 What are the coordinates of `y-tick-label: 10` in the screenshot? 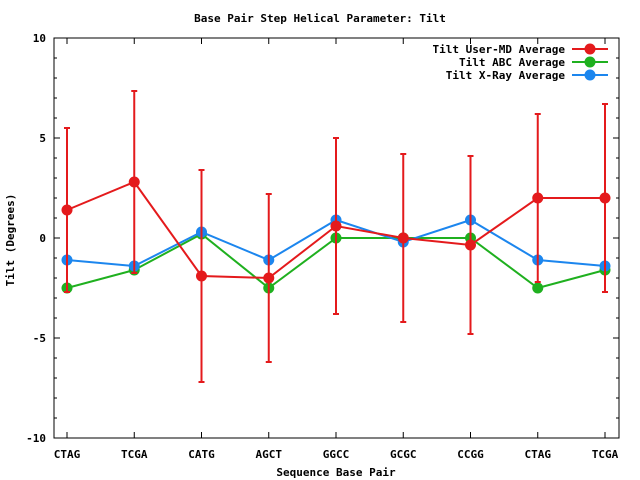 It's located at (39, 38).